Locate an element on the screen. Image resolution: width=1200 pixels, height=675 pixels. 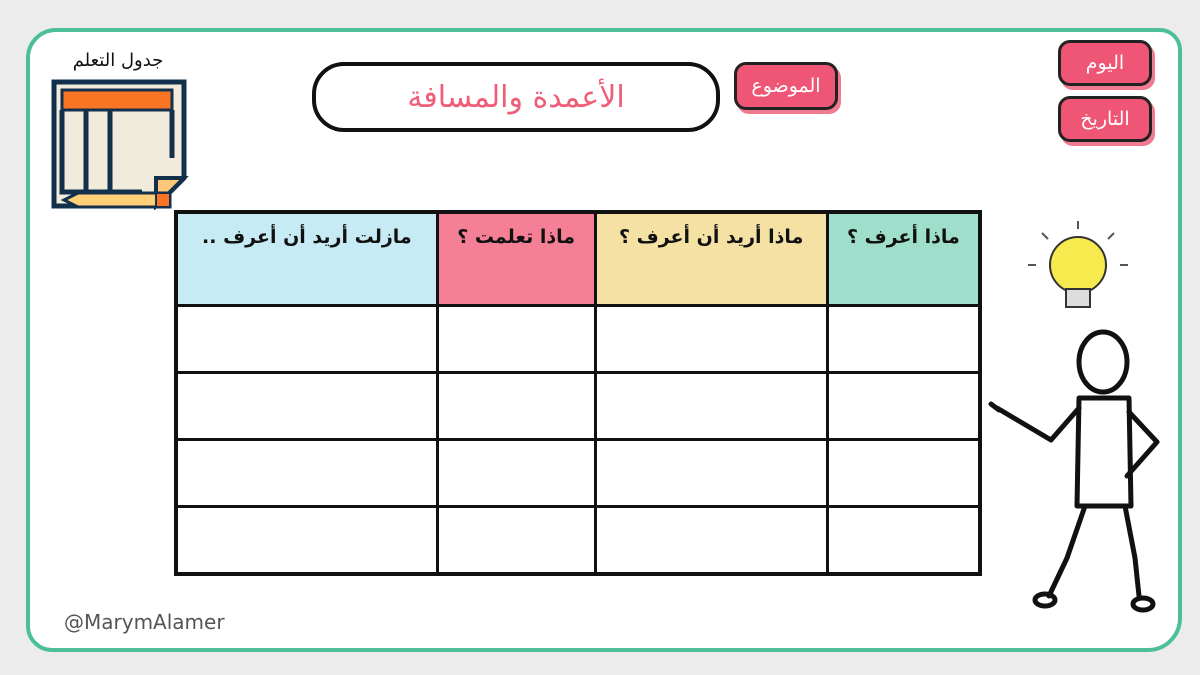
topic-value: الأعمدة والمسافة is located at coordinates (516, 97).